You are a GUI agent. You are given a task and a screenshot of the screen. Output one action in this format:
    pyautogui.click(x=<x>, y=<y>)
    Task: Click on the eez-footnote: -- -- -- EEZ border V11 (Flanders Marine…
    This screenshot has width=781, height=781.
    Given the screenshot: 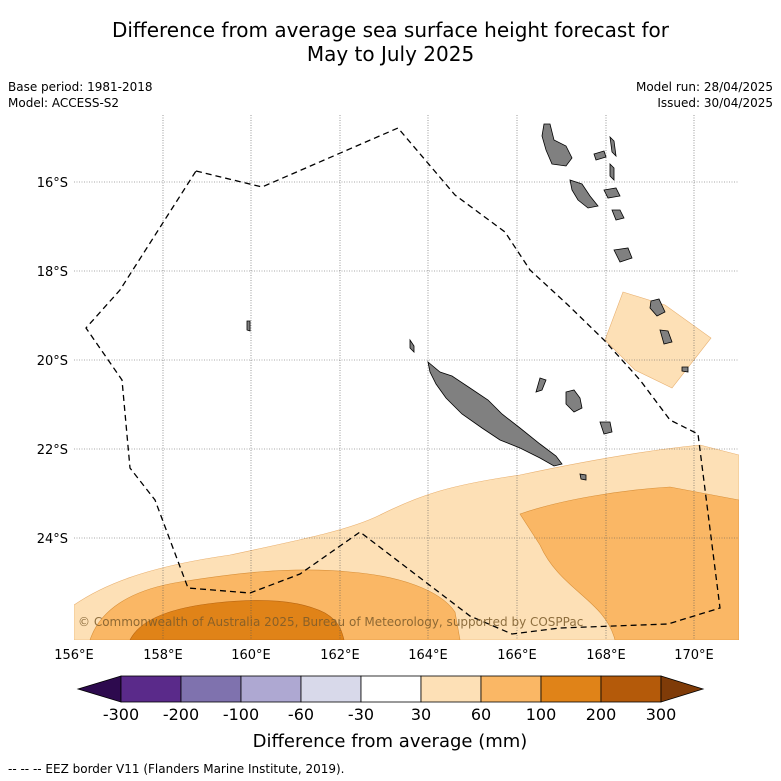 What is the action you would take?
    pyautogui.click(x=176, y=769)
    